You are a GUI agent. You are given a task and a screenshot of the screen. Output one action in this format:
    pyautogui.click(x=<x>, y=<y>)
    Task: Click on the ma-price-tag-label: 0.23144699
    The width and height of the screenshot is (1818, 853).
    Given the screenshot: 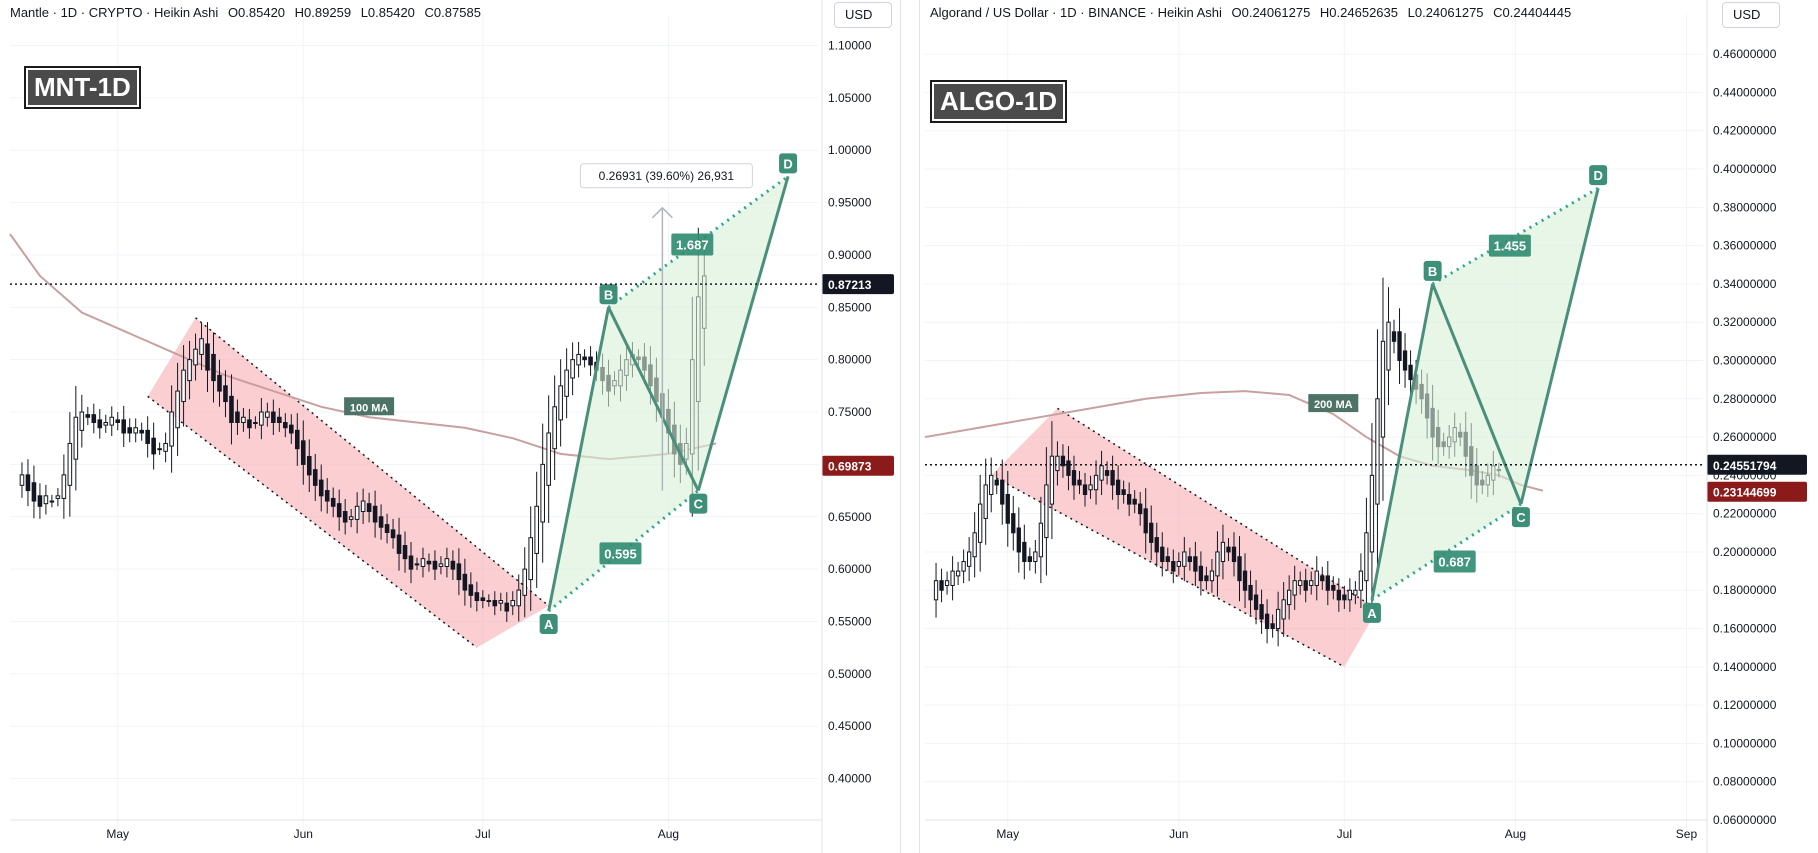 What is the action you would take?
    pyautogui.click(x=1745, y=493)
    